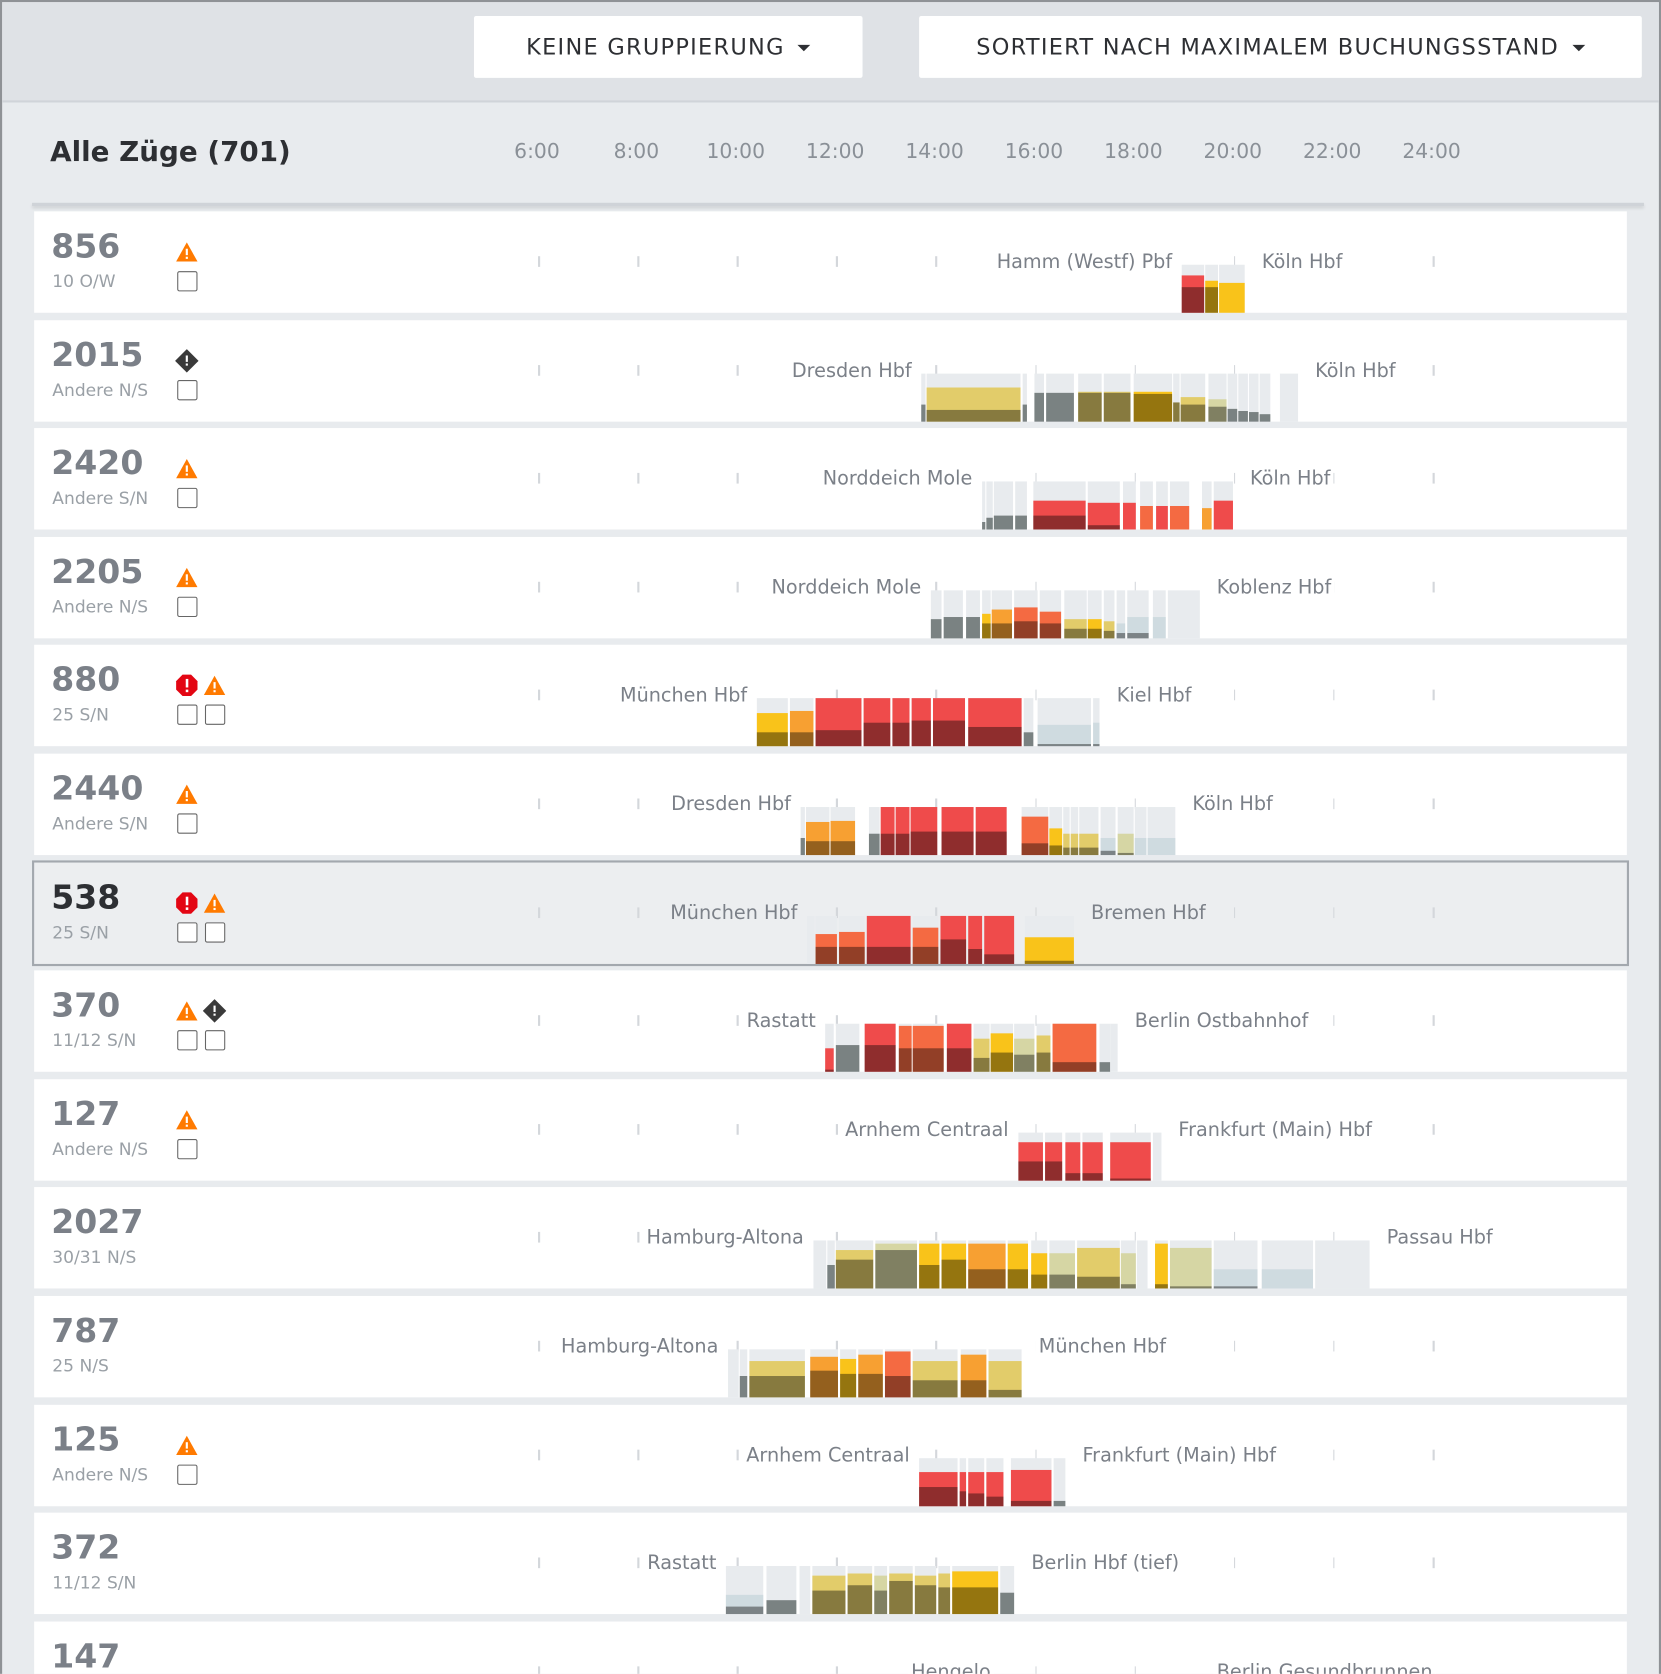 The image size is (1661, 1674). What do you see at coordinates (830, 262) in the screenshot?
I see `train-row: 856 10 O/W Hamm (Westf) Pbf Köln Hbf` at bounding box center [830, 262].